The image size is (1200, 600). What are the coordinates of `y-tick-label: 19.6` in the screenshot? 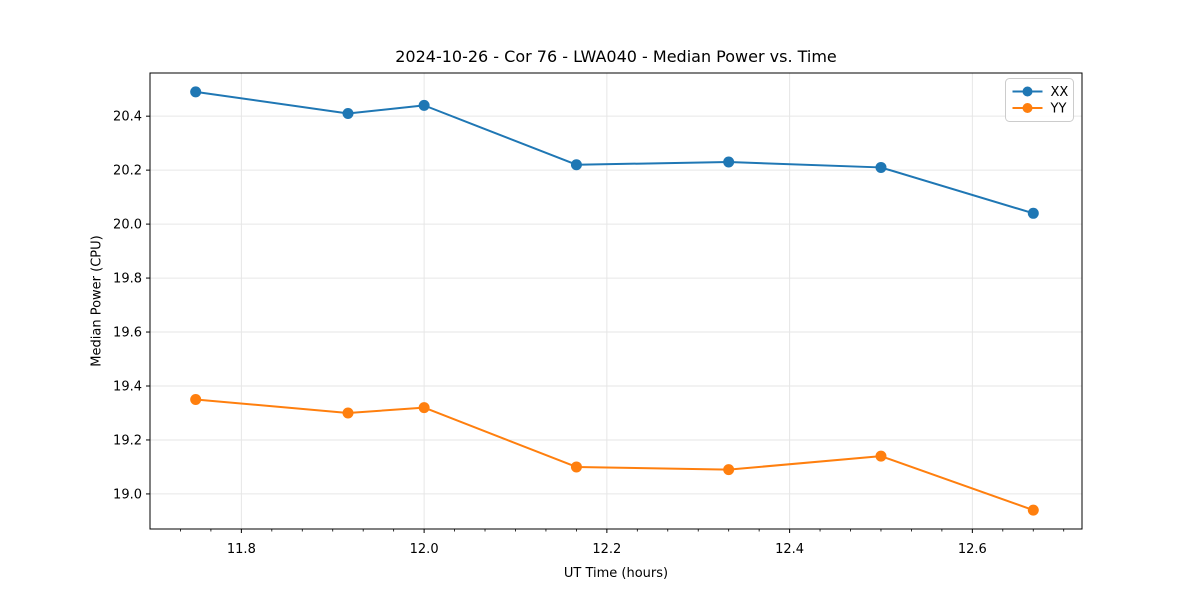 It's located at (127, 333).